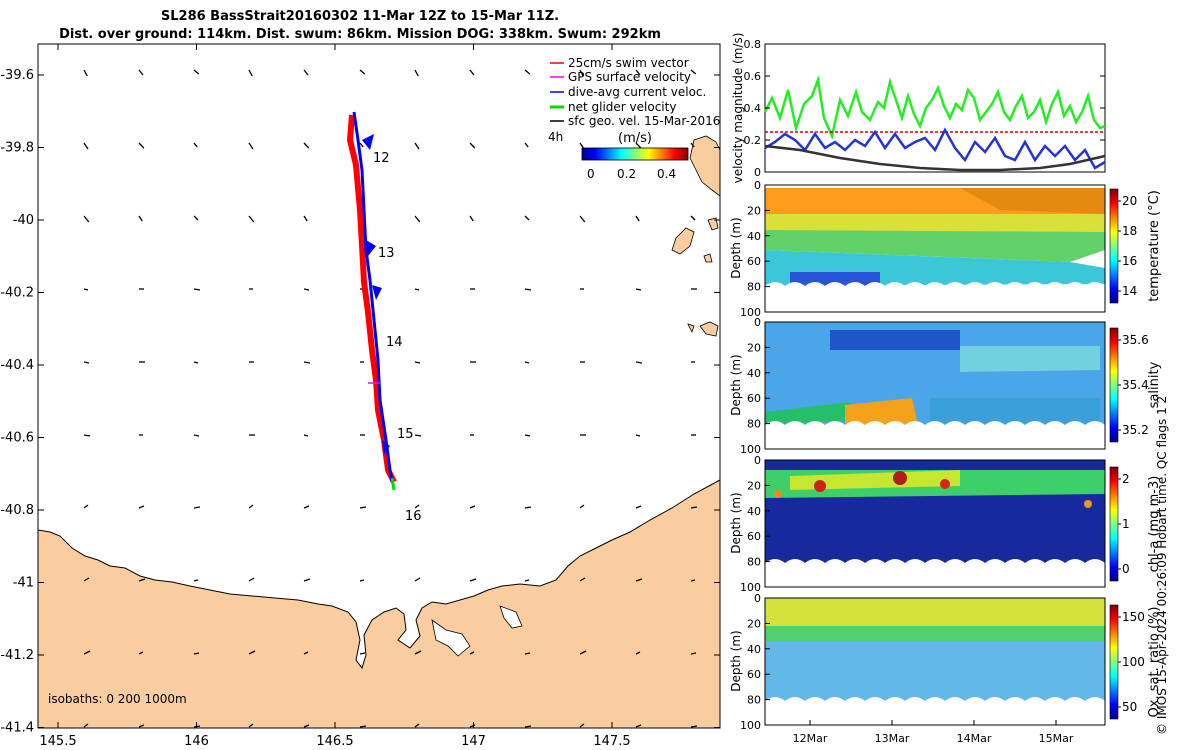  What do you see at coordinates (1133, 617) in the screenshot?
I see `colorbar-tick-label: 150` at bounding box center [1133, 617].